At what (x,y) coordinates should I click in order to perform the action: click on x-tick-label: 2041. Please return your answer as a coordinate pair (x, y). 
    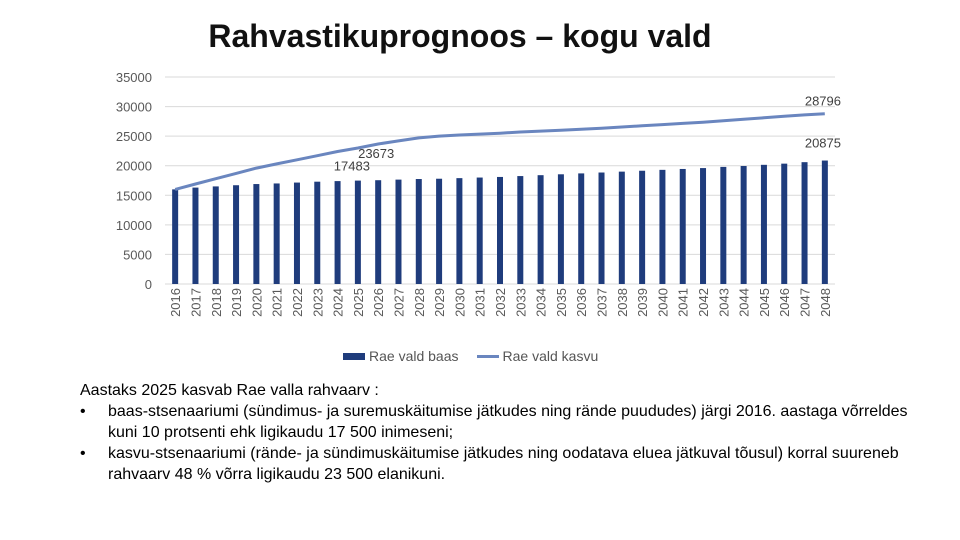
    Looking at the image, I should click on (683, 302).